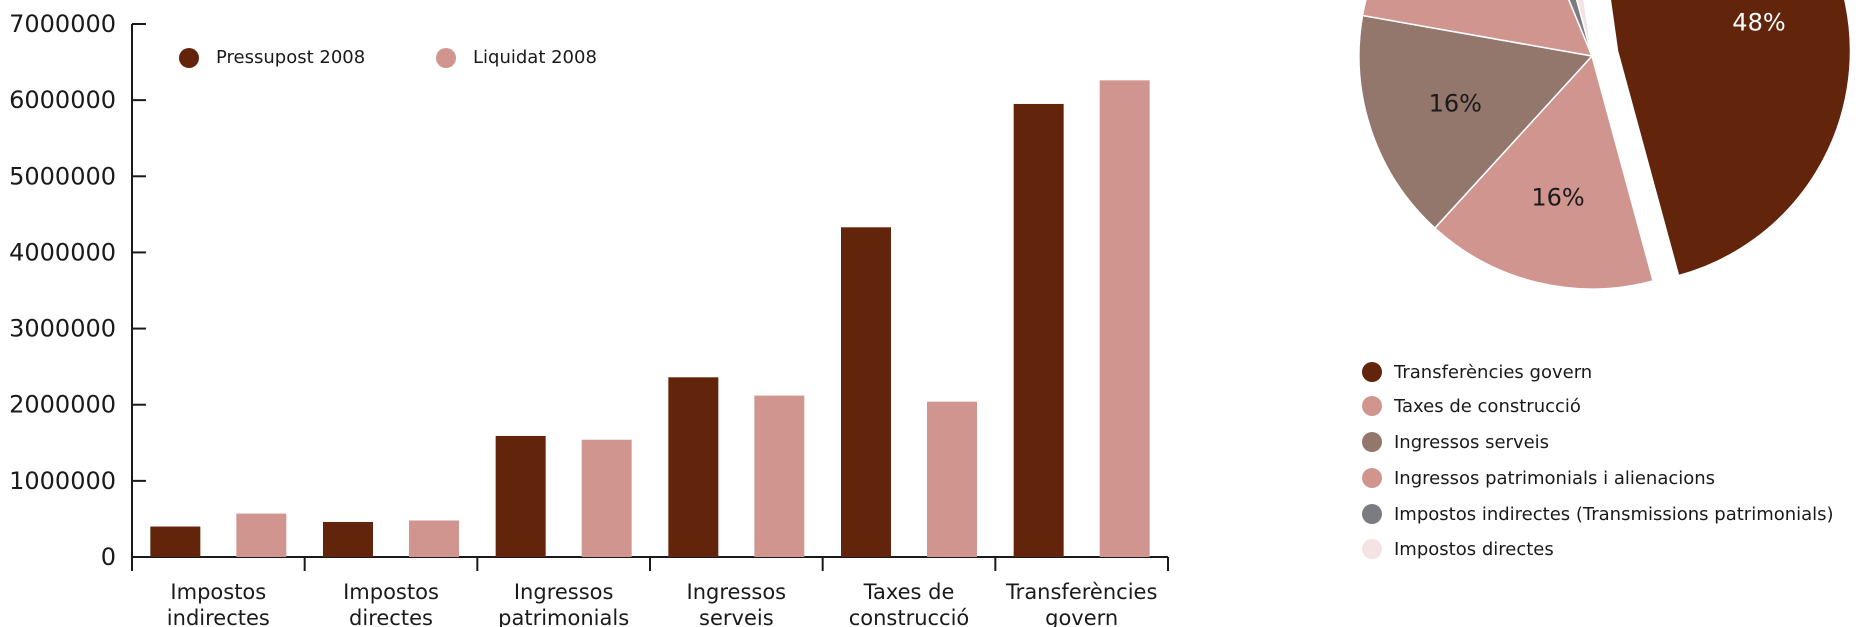 The height and width of the screenshot is (627, 1869). I want to click on legend-label: Pressupost 2008, so click(290, 57).